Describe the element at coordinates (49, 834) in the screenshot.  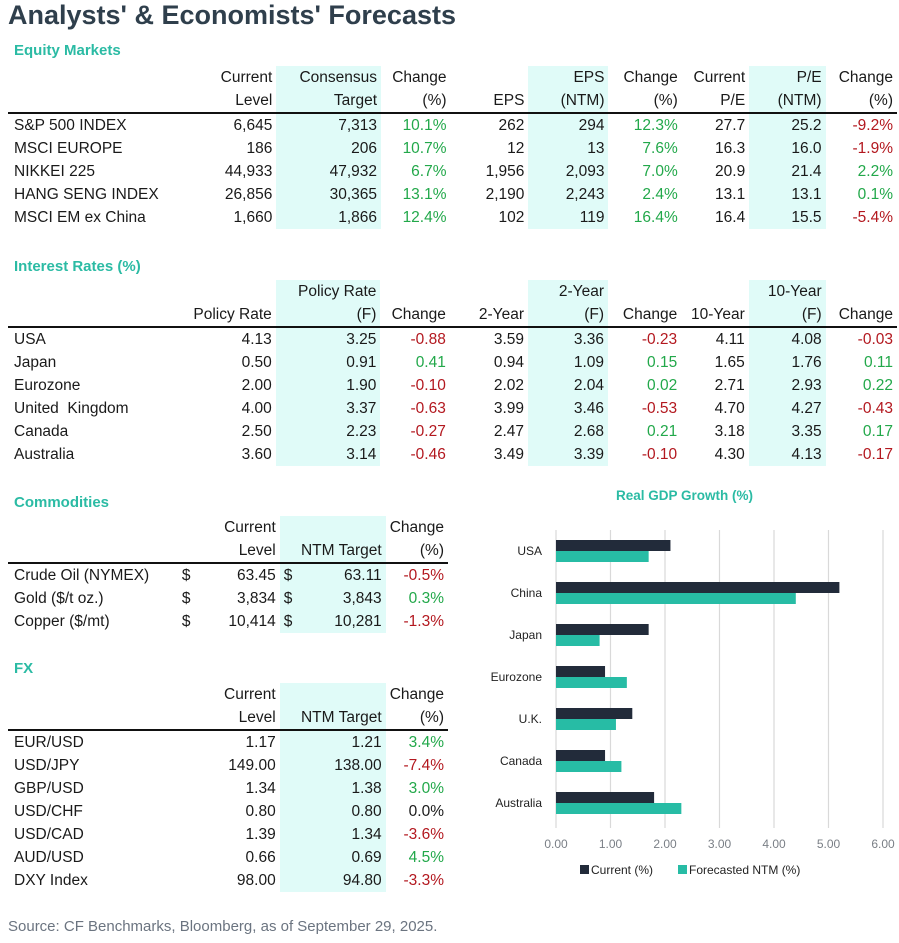
I see `currency-pair: USD/CAD` at that location.